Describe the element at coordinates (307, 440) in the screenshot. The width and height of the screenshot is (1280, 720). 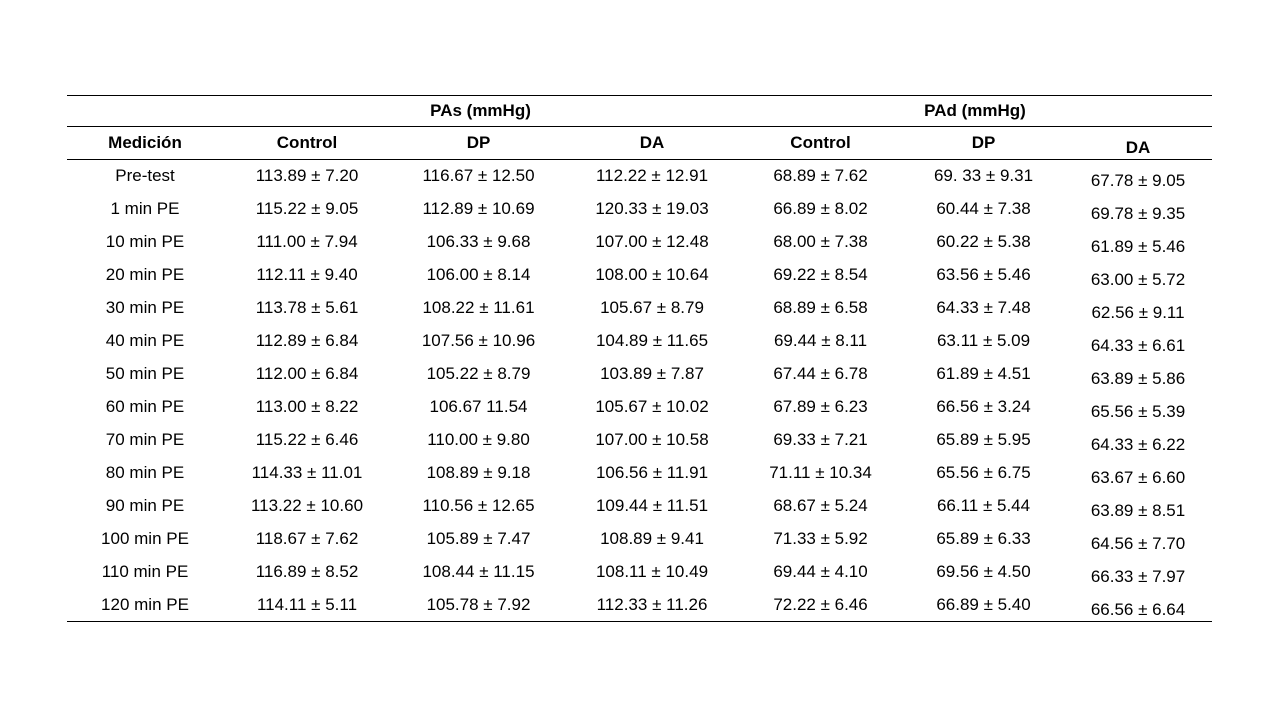
I see `value-cell: 115.22 ± 6.46` at that location.